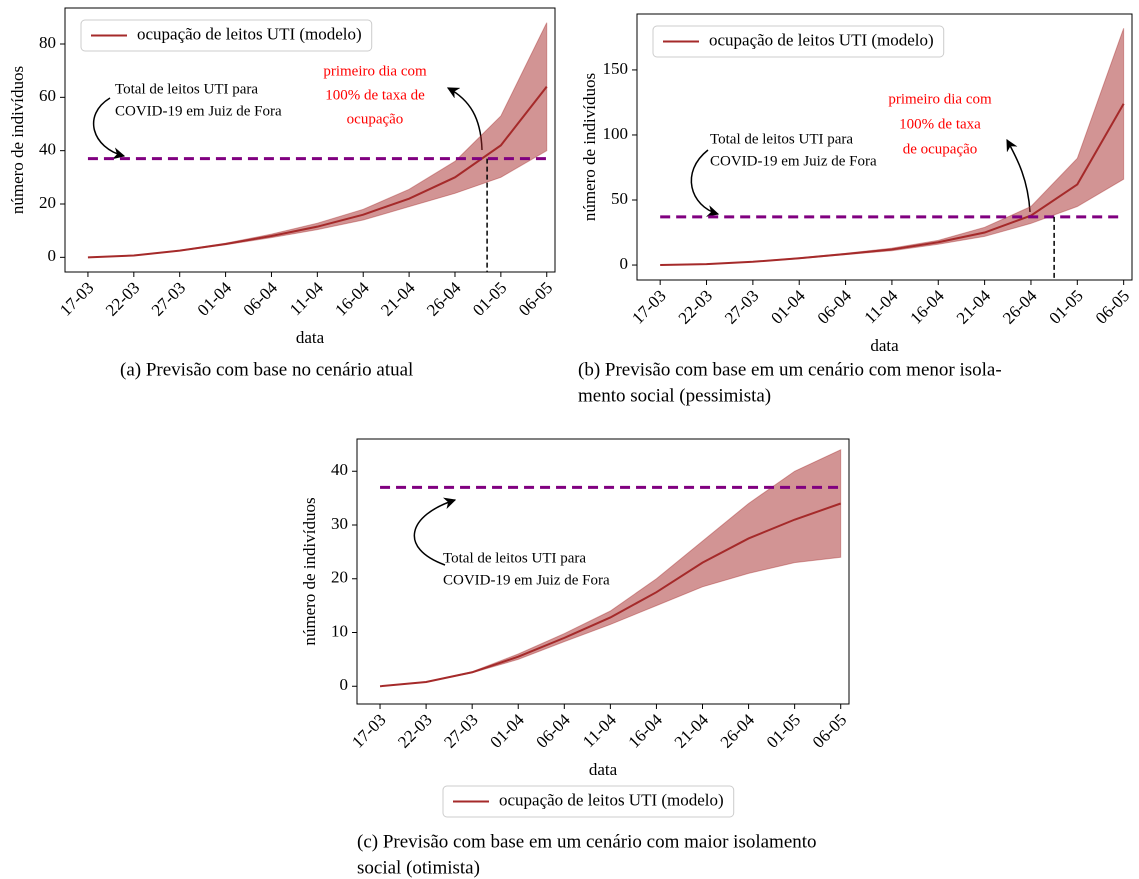 Image resolution: width=1139 pixels, height=879 pixels. Describe the element at coordinates (339, 630) in the screenshot. I see `y-tick-label: 10` at that location.